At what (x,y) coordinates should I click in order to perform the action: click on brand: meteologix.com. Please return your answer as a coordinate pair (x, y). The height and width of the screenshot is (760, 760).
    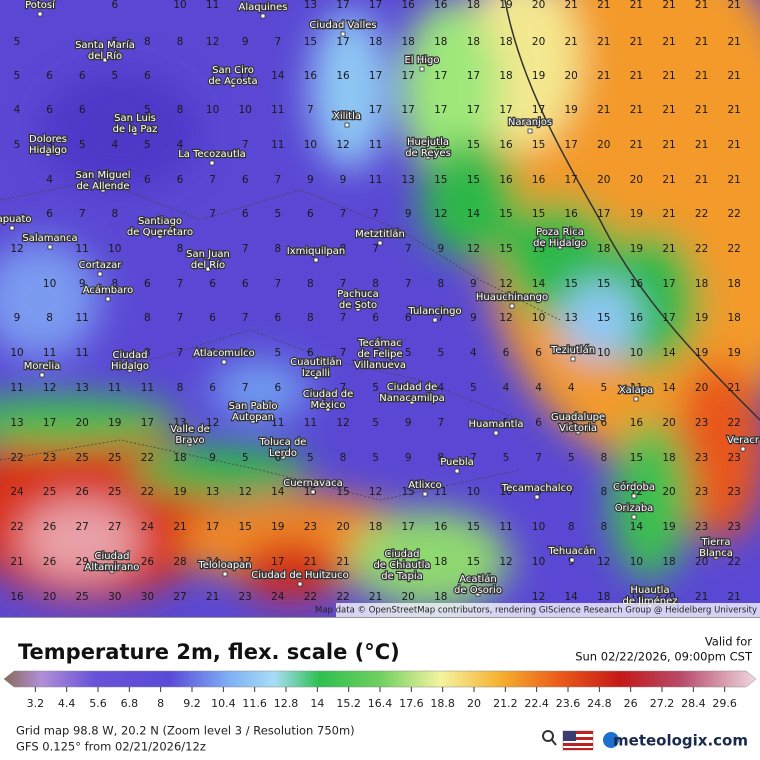
    Looking at the image, I should click on (680, 741).